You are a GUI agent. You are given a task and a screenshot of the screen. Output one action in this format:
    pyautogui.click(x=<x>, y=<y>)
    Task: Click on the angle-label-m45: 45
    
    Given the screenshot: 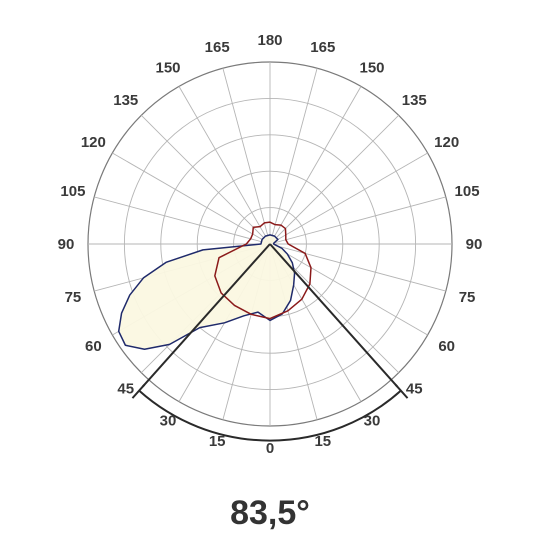 What is the action you would take?
    pyautogui.click(x=414, y=388)
    